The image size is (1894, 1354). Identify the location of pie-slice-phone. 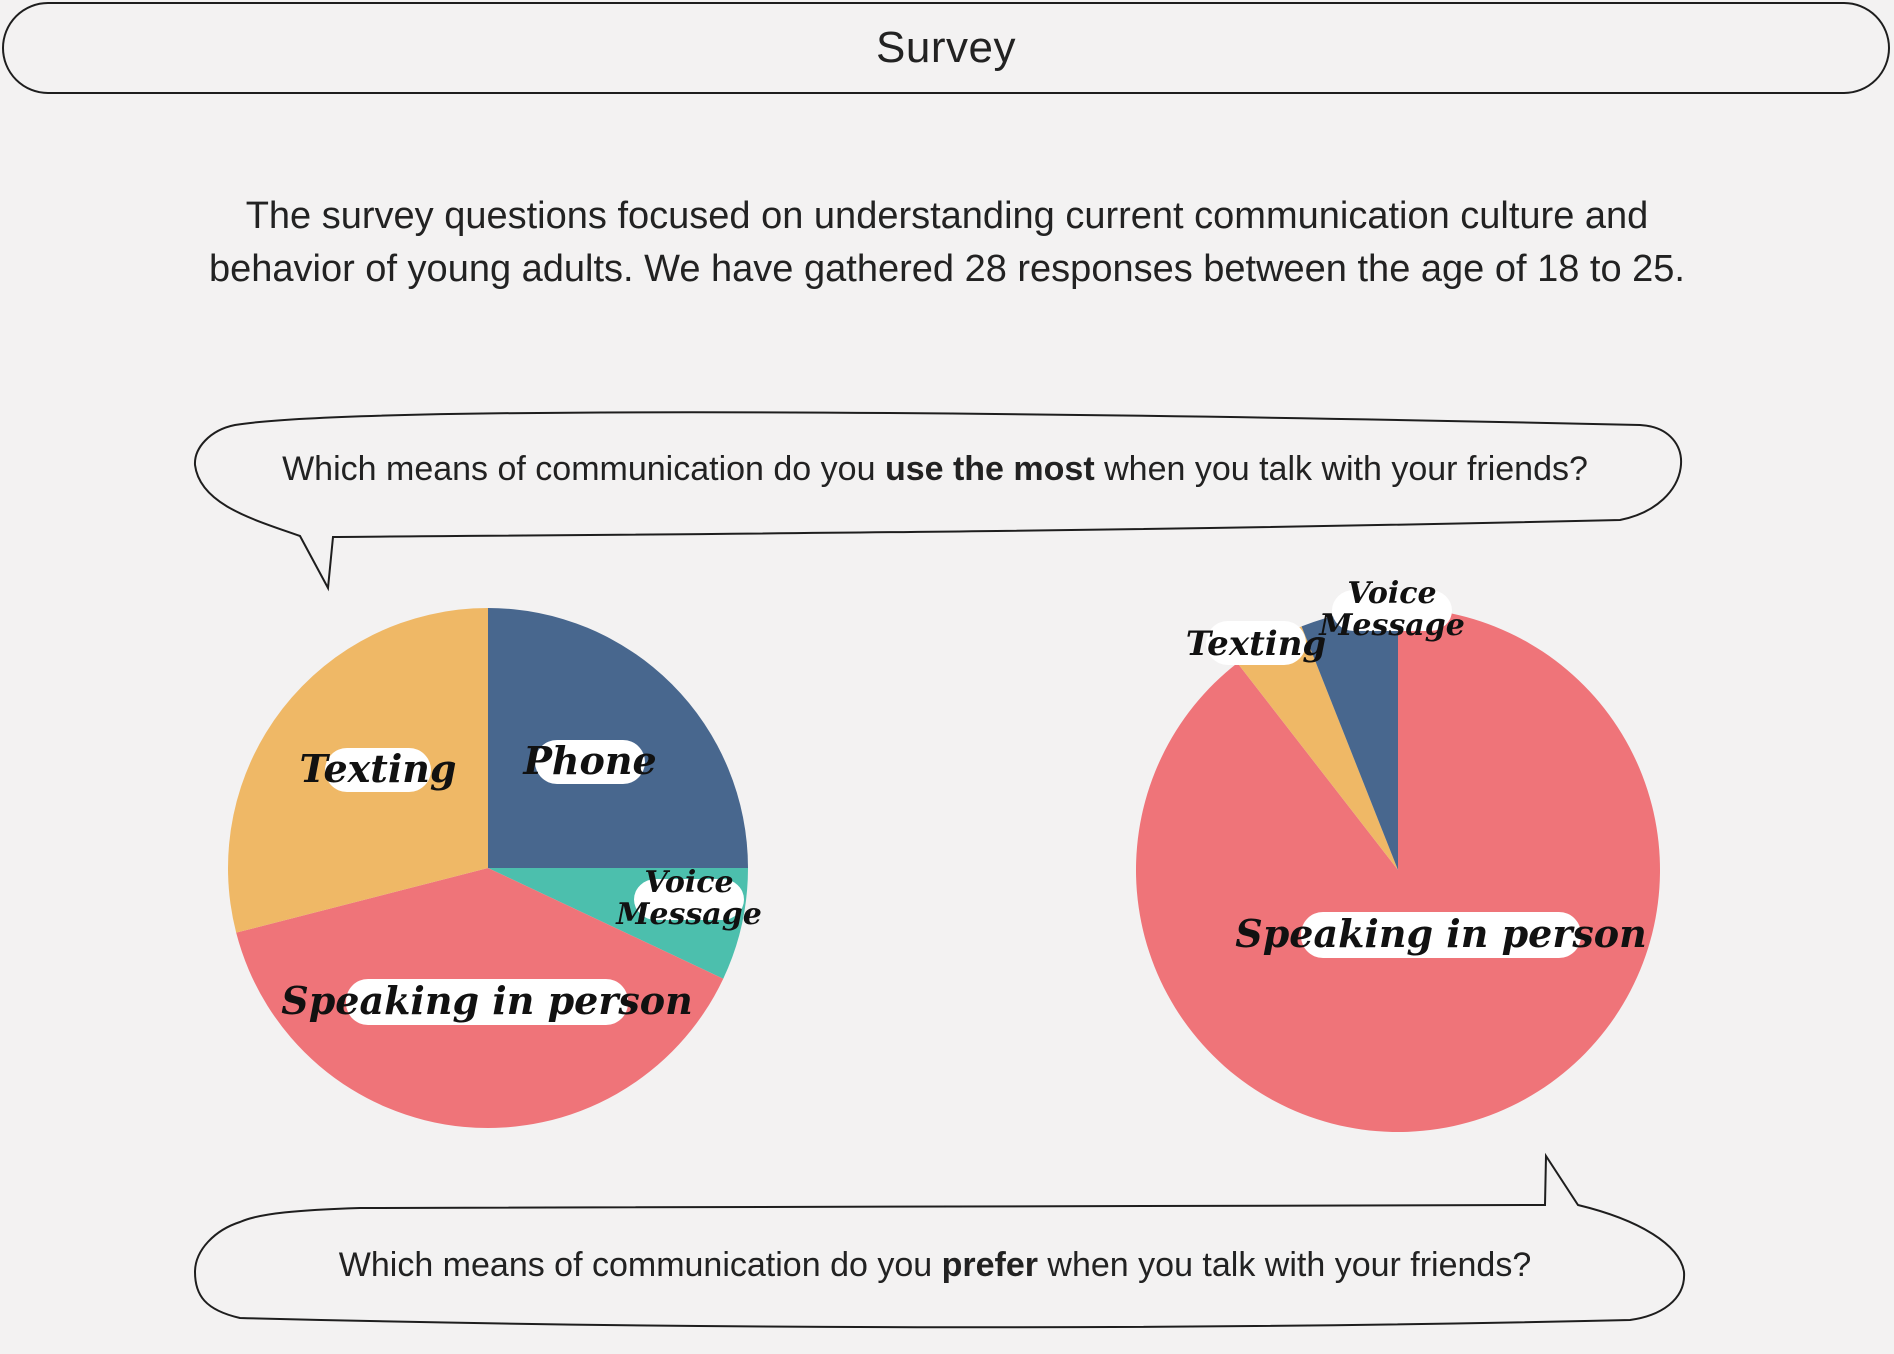
(618, 738).